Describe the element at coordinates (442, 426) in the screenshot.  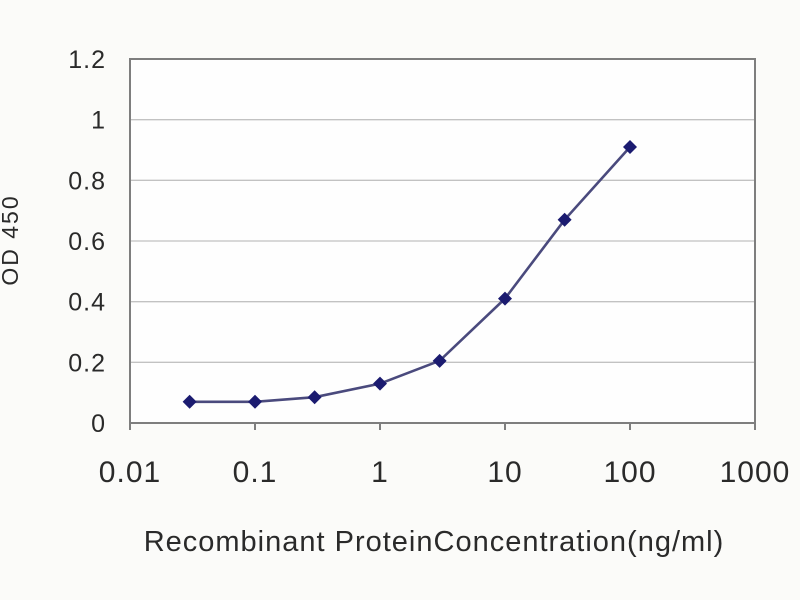
I see `x-axis-ticks` at that location.